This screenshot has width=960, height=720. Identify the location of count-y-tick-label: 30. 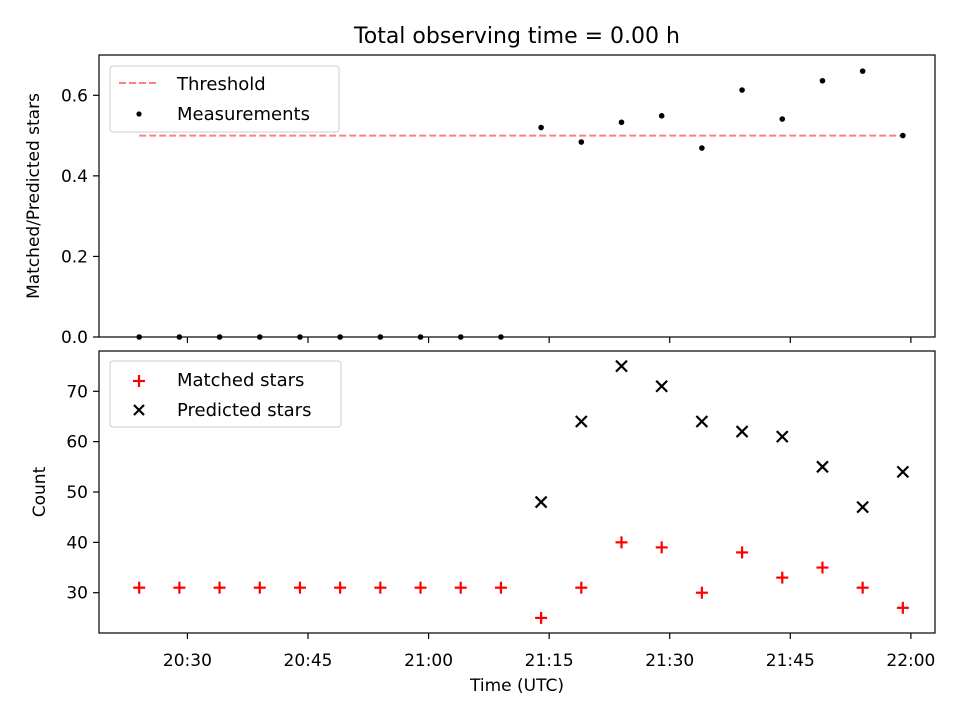
(77, 594).